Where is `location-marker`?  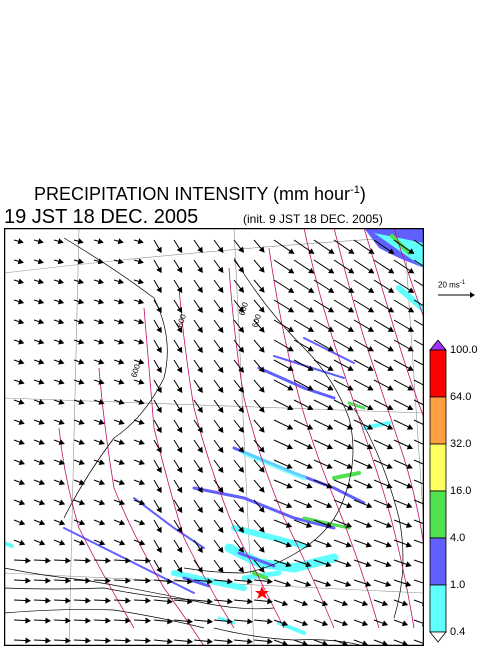 location-marker is located at coordinates (262, 592).